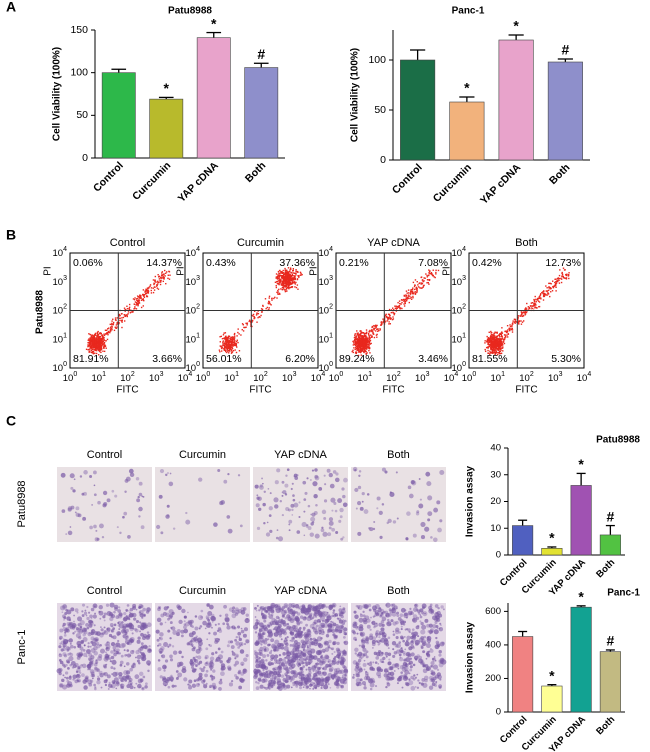 This screenshot has width=650, height=752. I want to click on y-tick-label: 0, so click(85, 158).